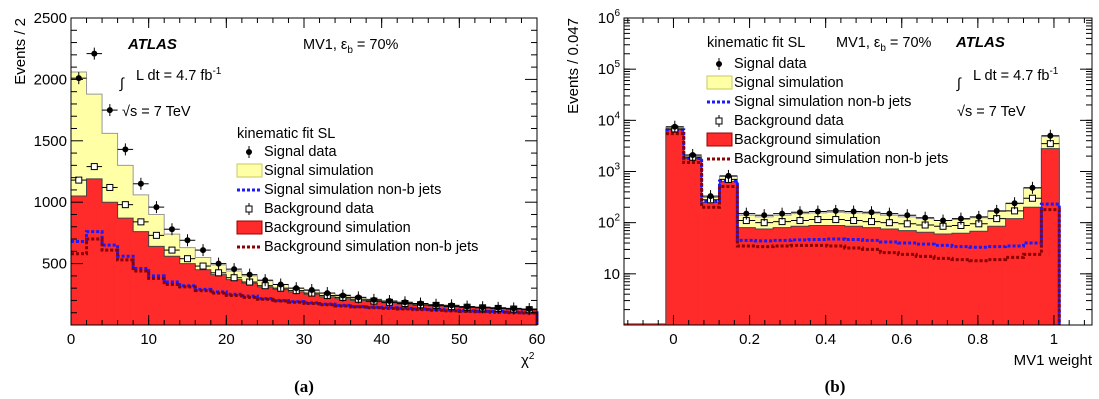 This screenshot has height=399, width=1099. I want to click on pb-x-tick-label: 0.2, so click(749, 339).